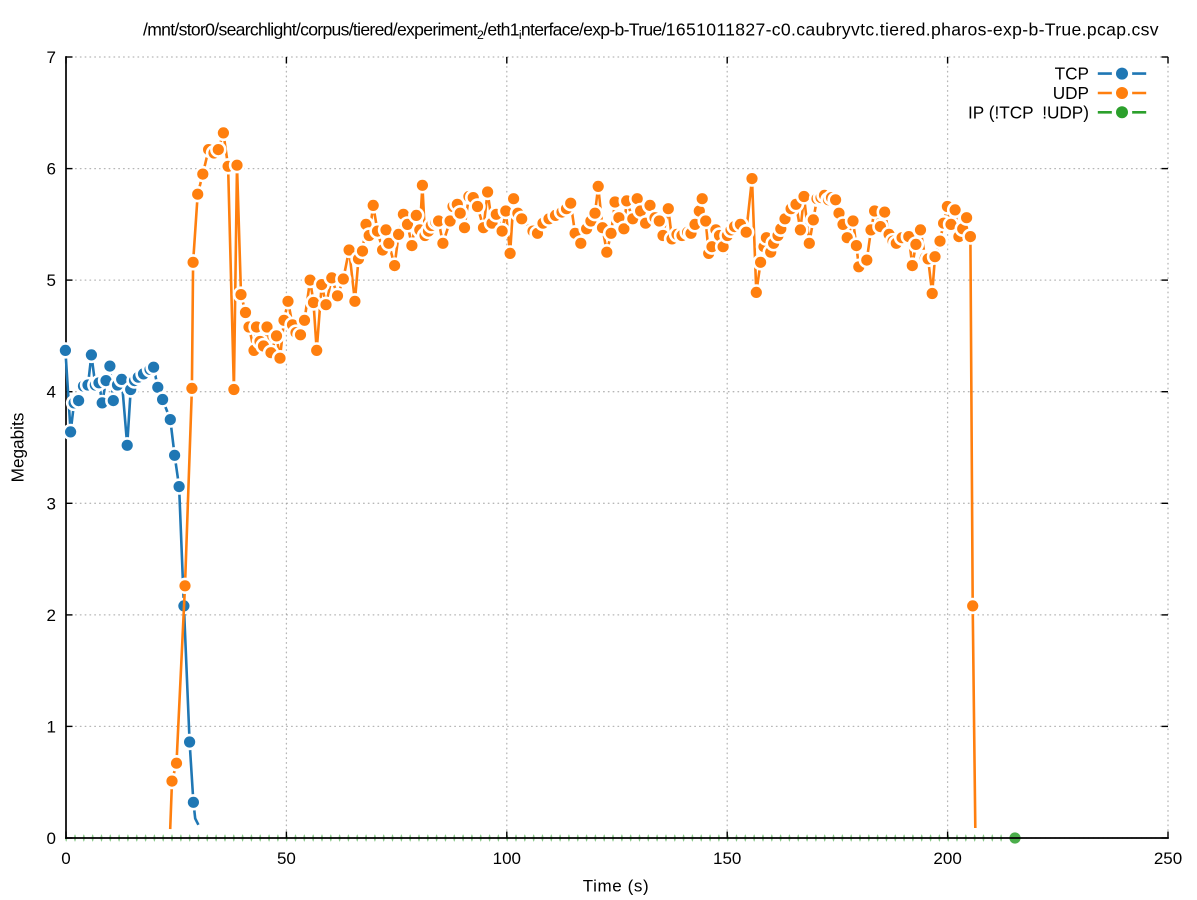  What do you see at coordinates (51, 392) in the screenshot?
I see `svg-text: 4` at bounding box center [51, 392].